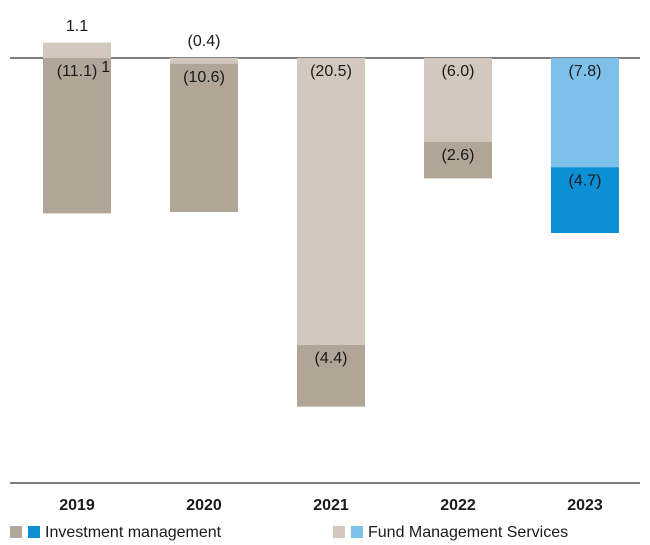  What do you see at coordinates (585, 71) in the screenshot?
I see `data-label: (7.8)` at bounding box center [585, 71].